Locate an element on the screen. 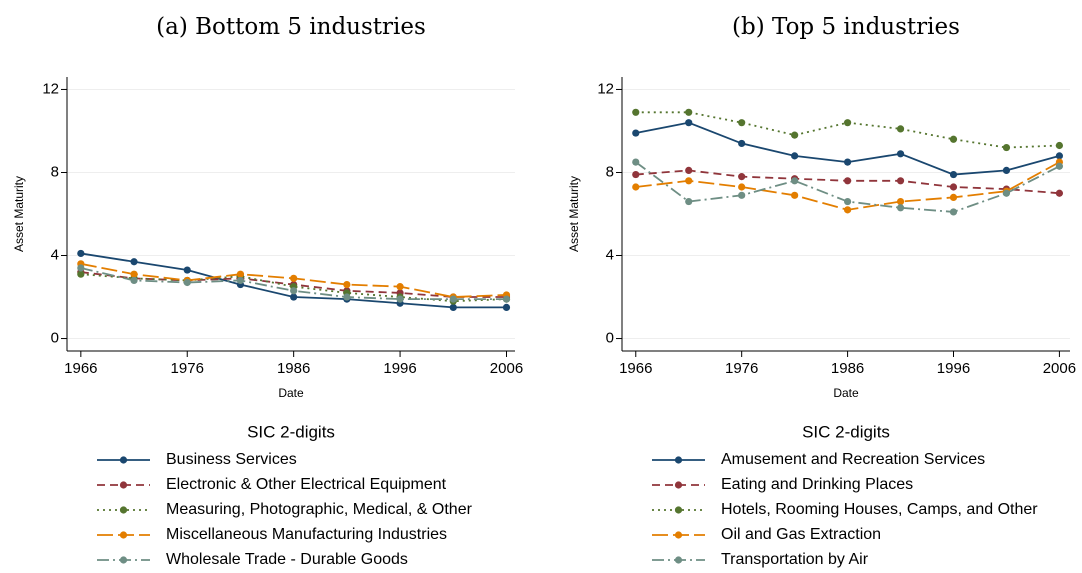 This screenshot has width=1082, height=573. legend-label: Business Services is located at coordinates (231, 459).